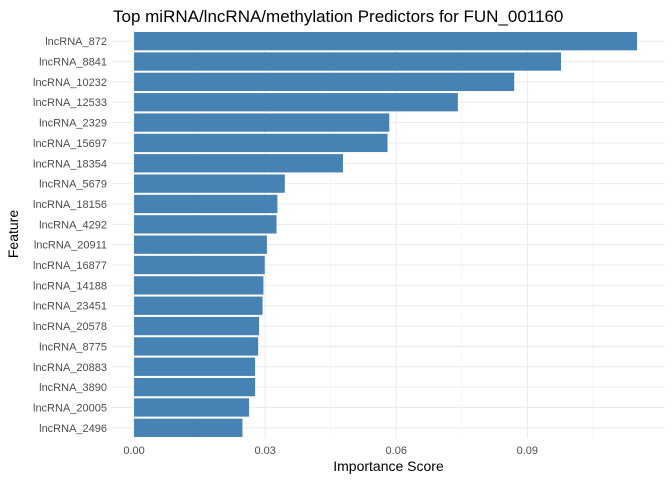 This screenshot has height=480, width=672. What do you see at coordinates (133, 451) in the screenshot?
I see `x-tick-label: 0.00` at bounding box center [133, 451].